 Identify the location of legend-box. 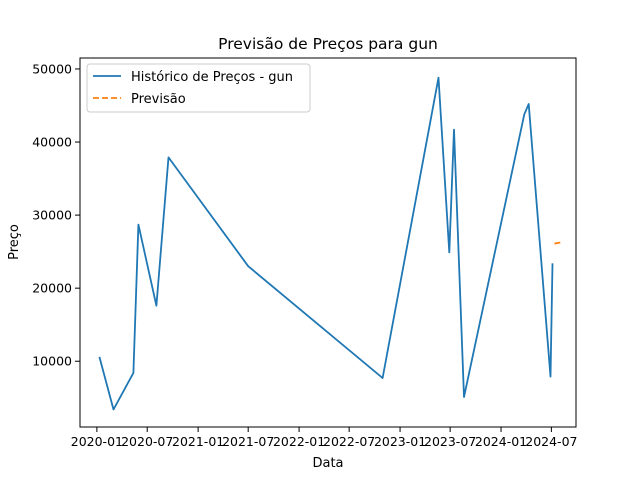
(198, 88).